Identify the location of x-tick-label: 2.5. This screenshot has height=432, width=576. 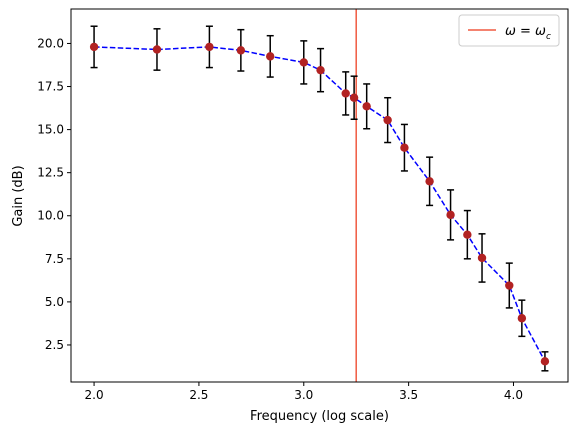
(198, 395).